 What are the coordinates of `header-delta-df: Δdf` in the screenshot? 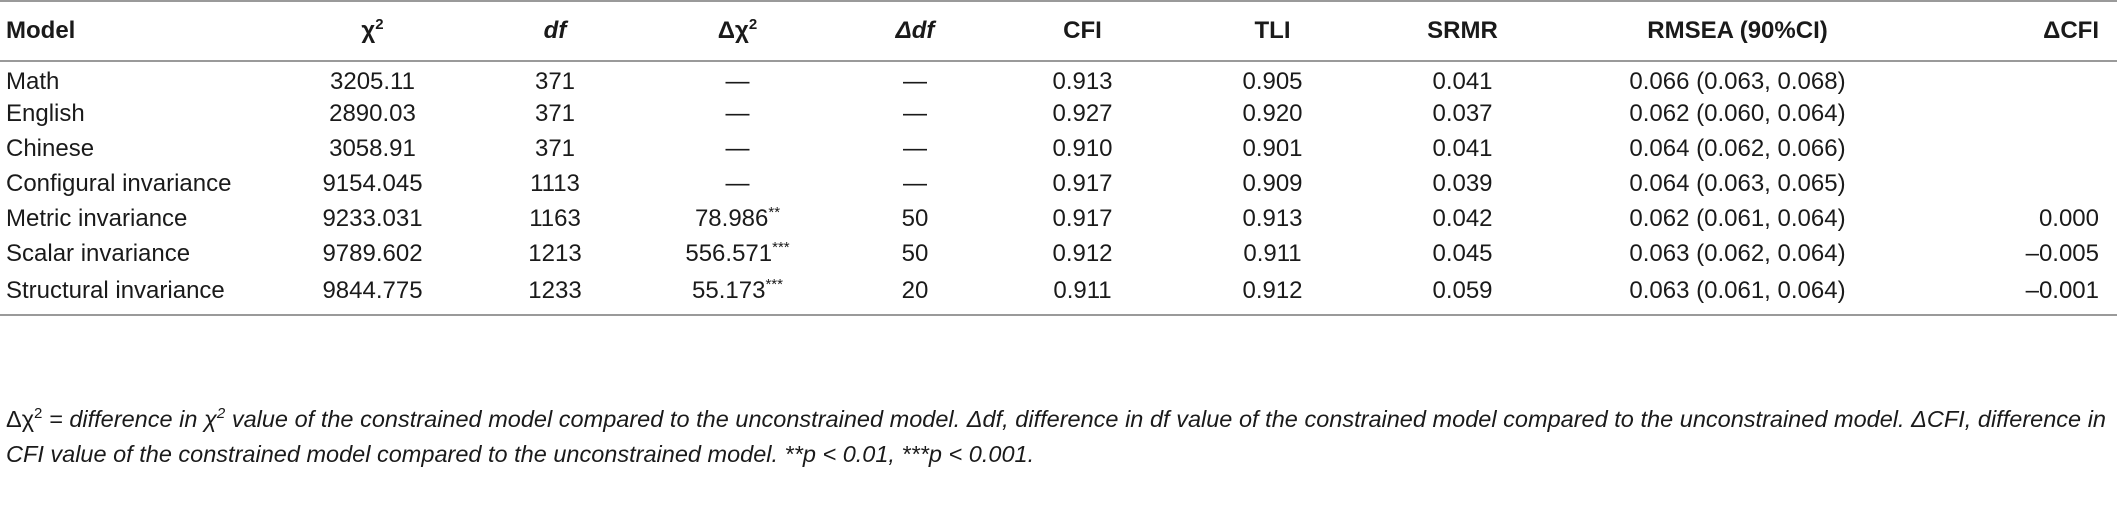 It's located at (915, 31).